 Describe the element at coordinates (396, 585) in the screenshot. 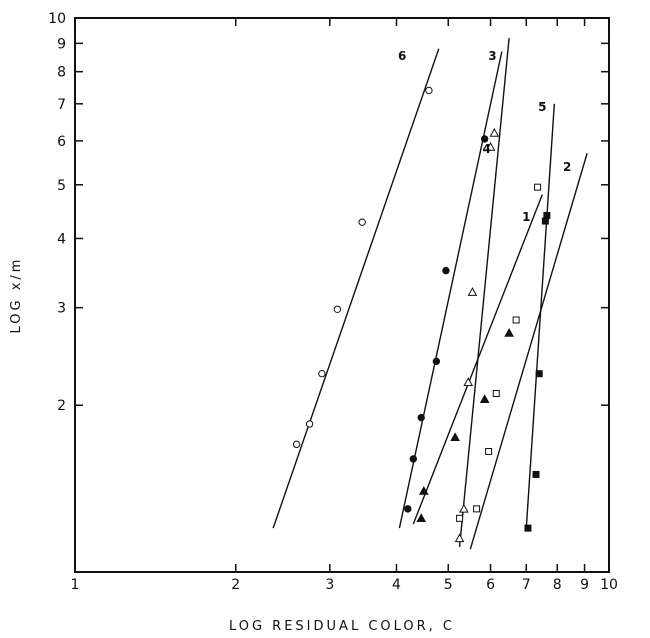

I see `x-tick-label: 4` at that location.